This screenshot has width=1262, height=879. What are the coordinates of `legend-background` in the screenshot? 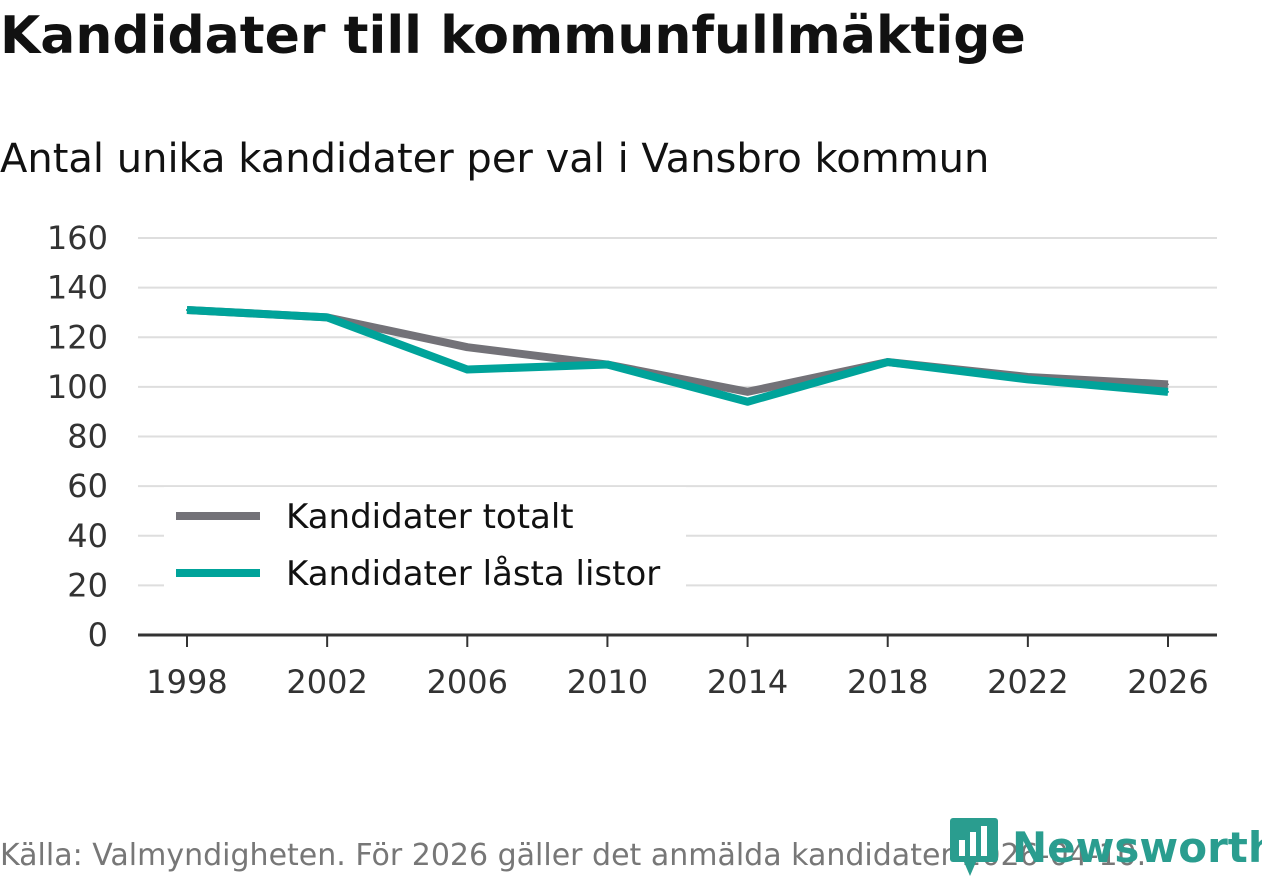 It's located at (425, 544).